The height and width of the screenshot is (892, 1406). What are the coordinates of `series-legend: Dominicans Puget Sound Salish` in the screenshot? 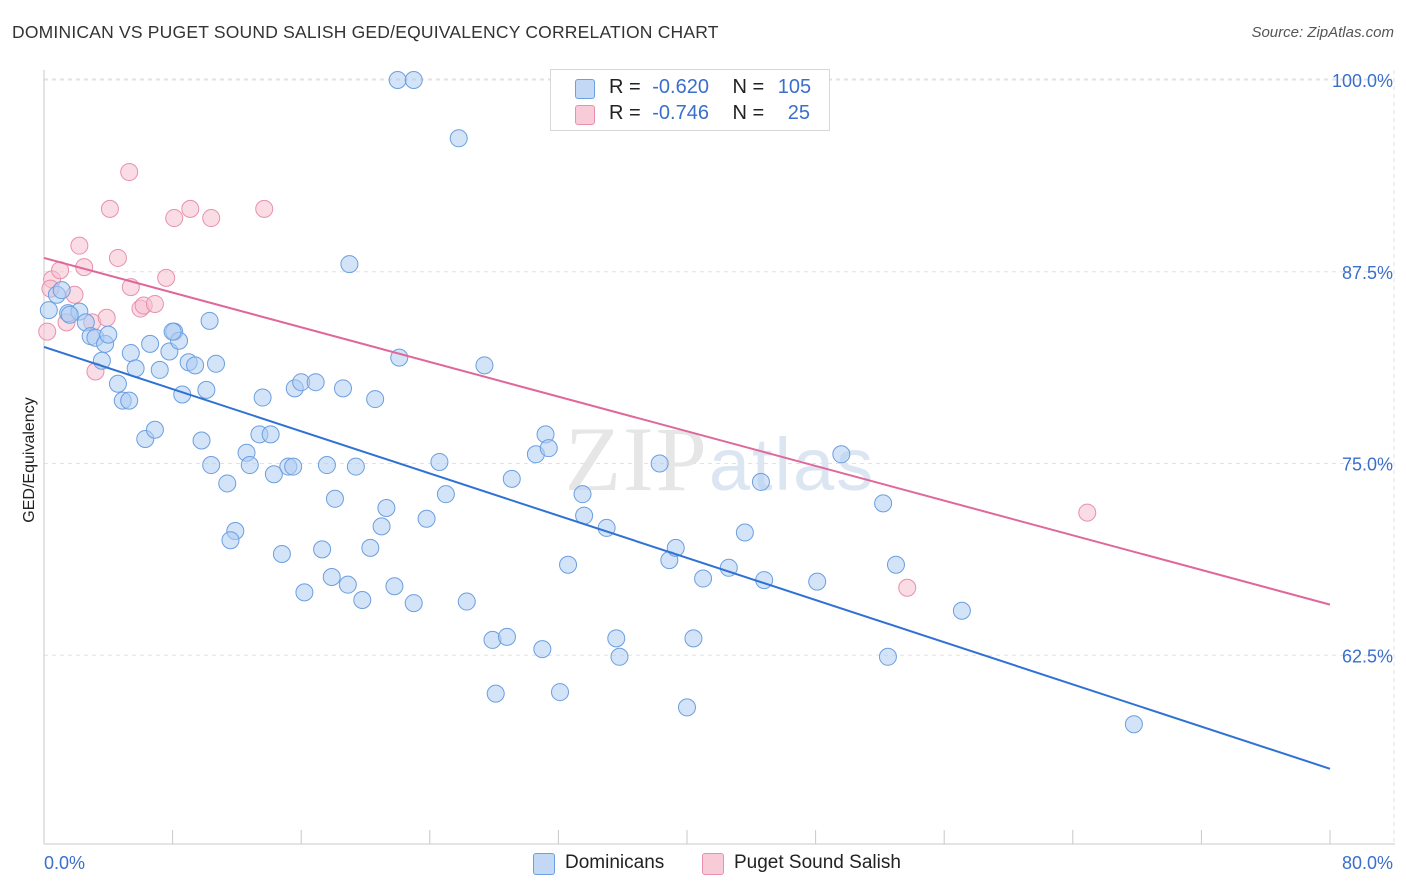 It's located at (703, 866).